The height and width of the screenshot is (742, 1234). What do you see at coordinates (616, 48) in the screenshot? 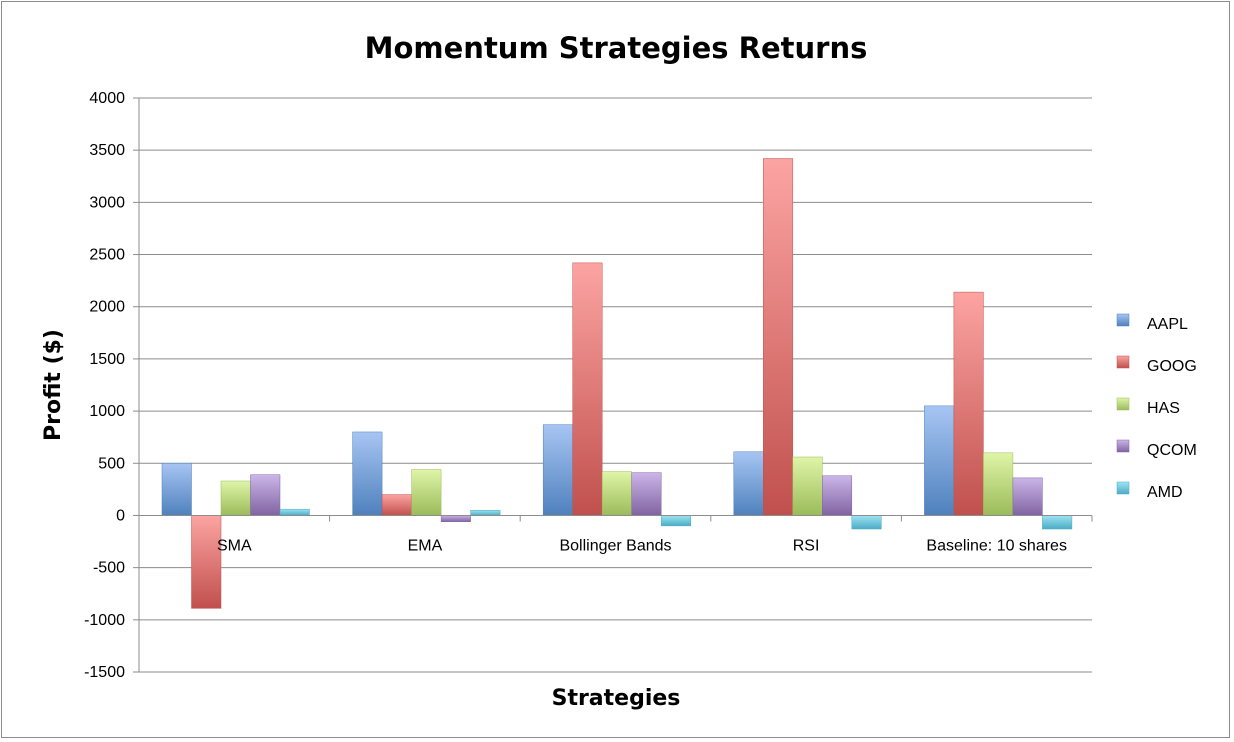
I see `chart-title: Momentum Strategies Returns` at bounding box center [616, 48].